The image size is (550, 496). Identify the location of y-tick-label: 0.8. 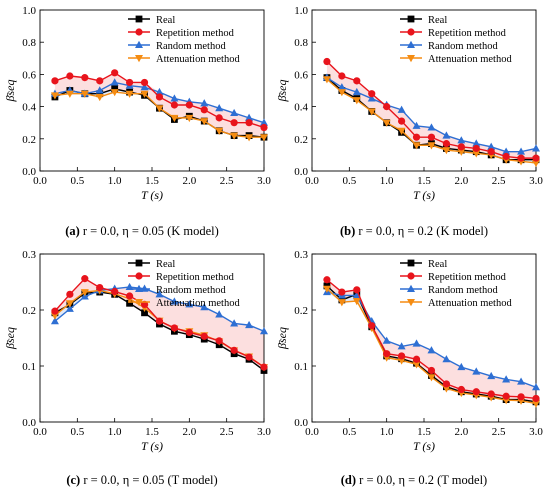
(29, 43).